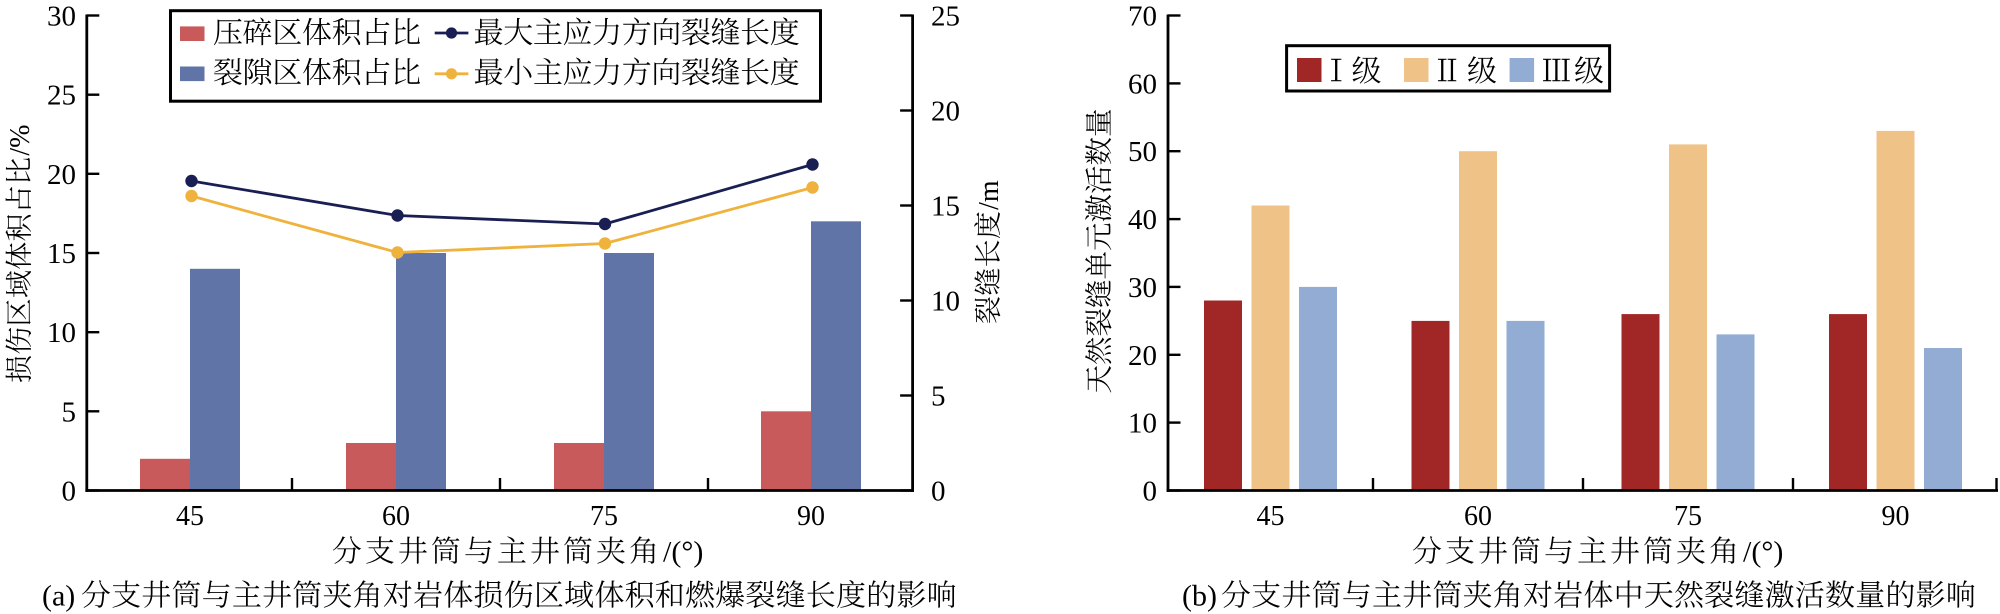  What do you see at coordinates (1142, 152) in the screenshot?
I see `svg-text: 50` at bounding box center [1142, 152].